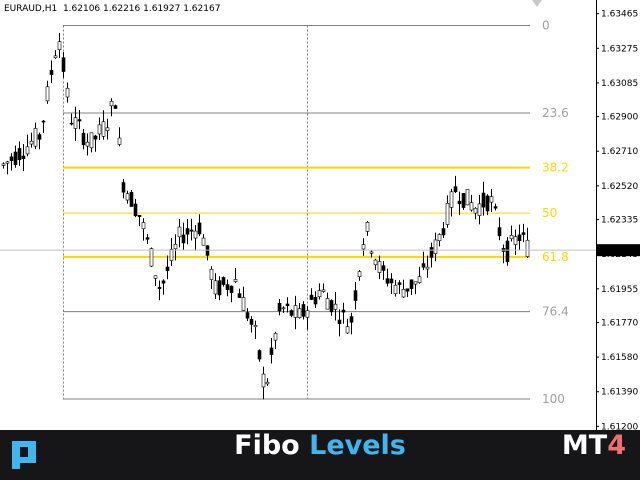 The width and height of the screenshot is (640, 480). I want to click on symbol-name: EURAUD,H1, so click(31, 9).